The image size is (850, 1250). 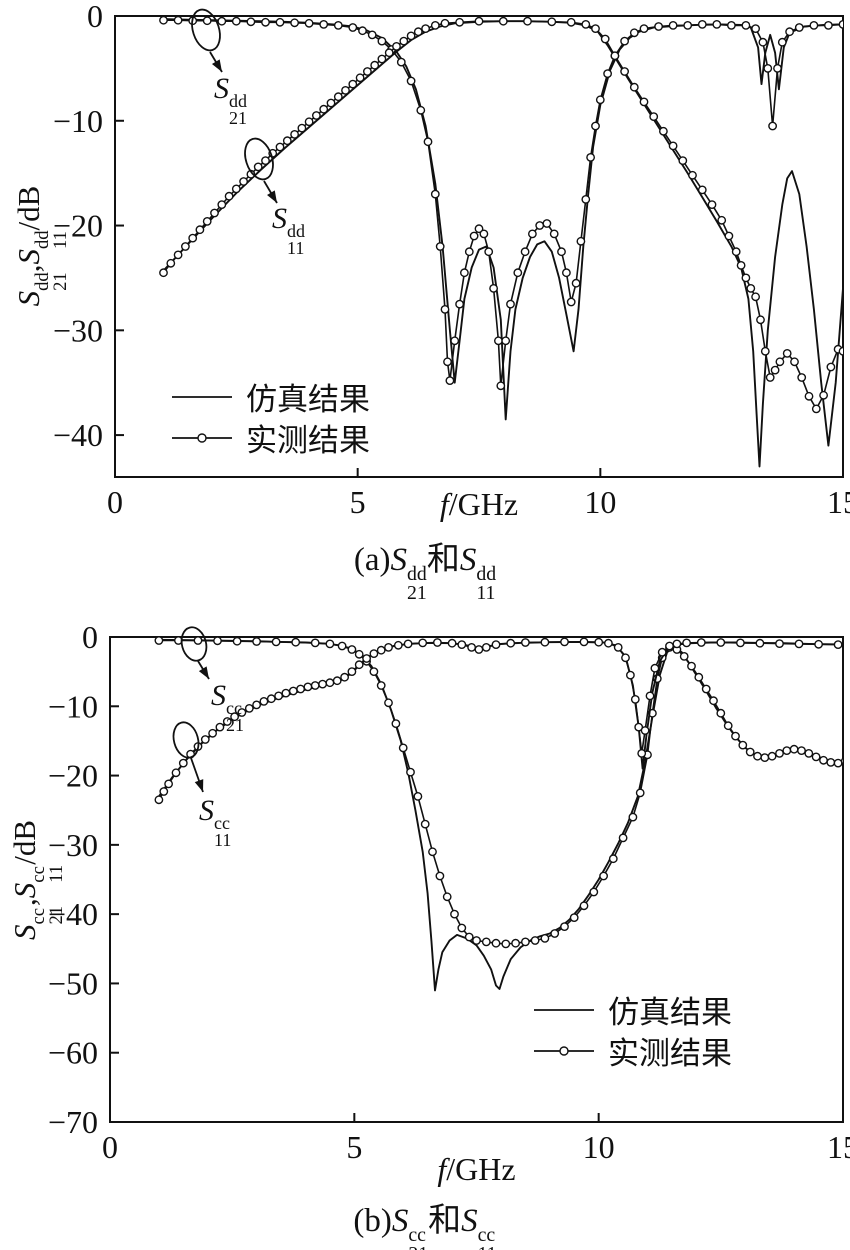 What do you see at coordinates (24, 842) in the screenshot?
I see `label-text: /dB` at bounding box center [24, 842].